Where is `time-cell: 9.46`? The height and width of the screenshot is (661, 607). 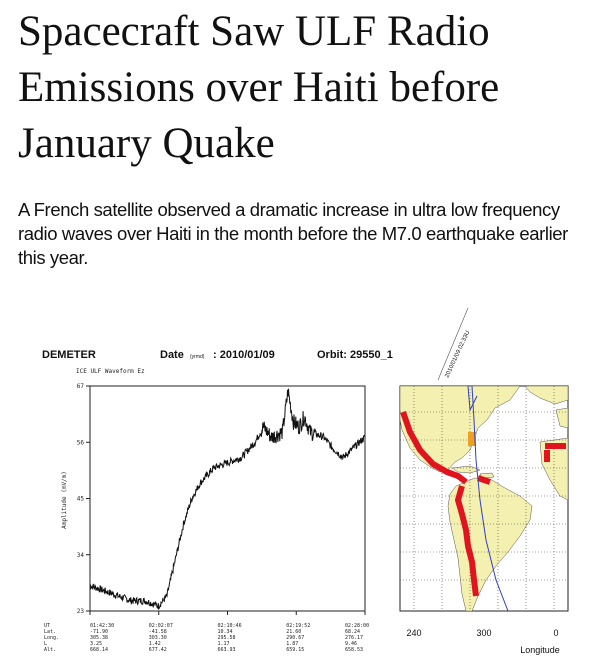 time-cell: 9.46 is located at coordinates (351, 644).